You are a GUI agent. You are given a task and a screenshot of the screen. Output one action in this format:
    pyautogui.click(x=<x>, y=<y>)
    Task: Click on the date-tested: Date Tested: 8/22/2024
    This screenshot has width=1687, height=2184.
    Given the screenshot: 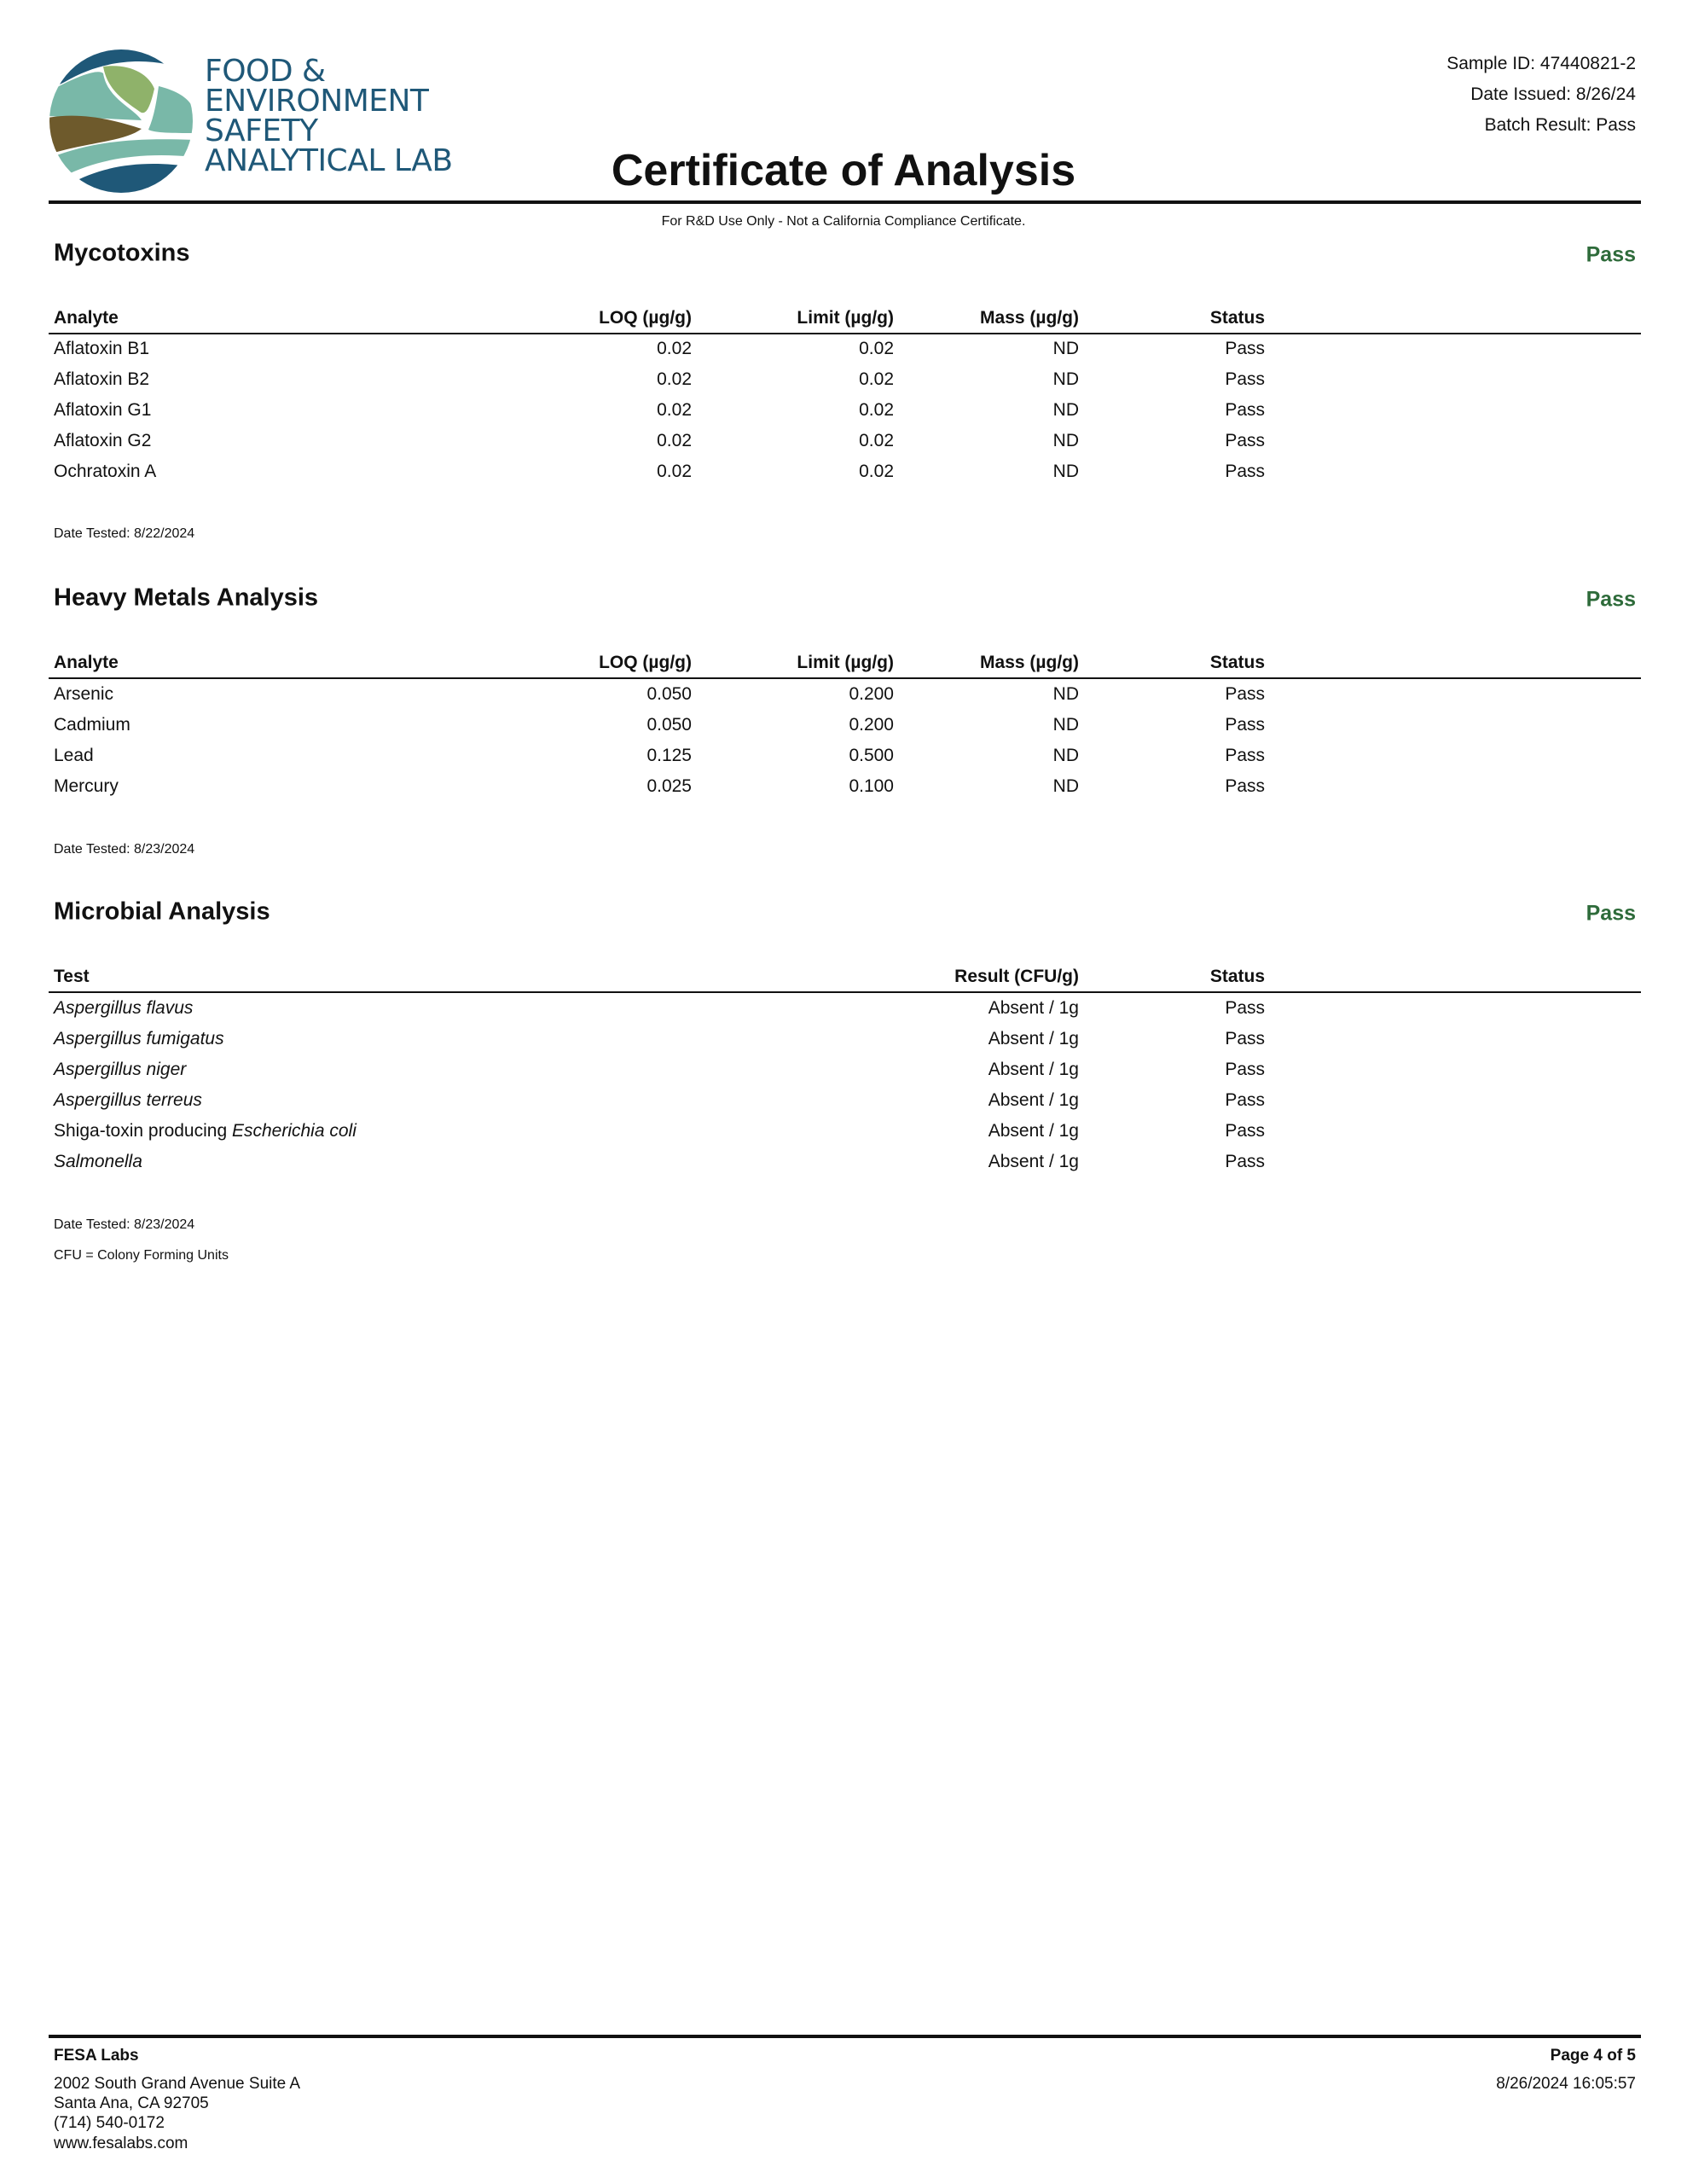 What is the action you would take?
    pyautogui.click(x=125, y=534)
    